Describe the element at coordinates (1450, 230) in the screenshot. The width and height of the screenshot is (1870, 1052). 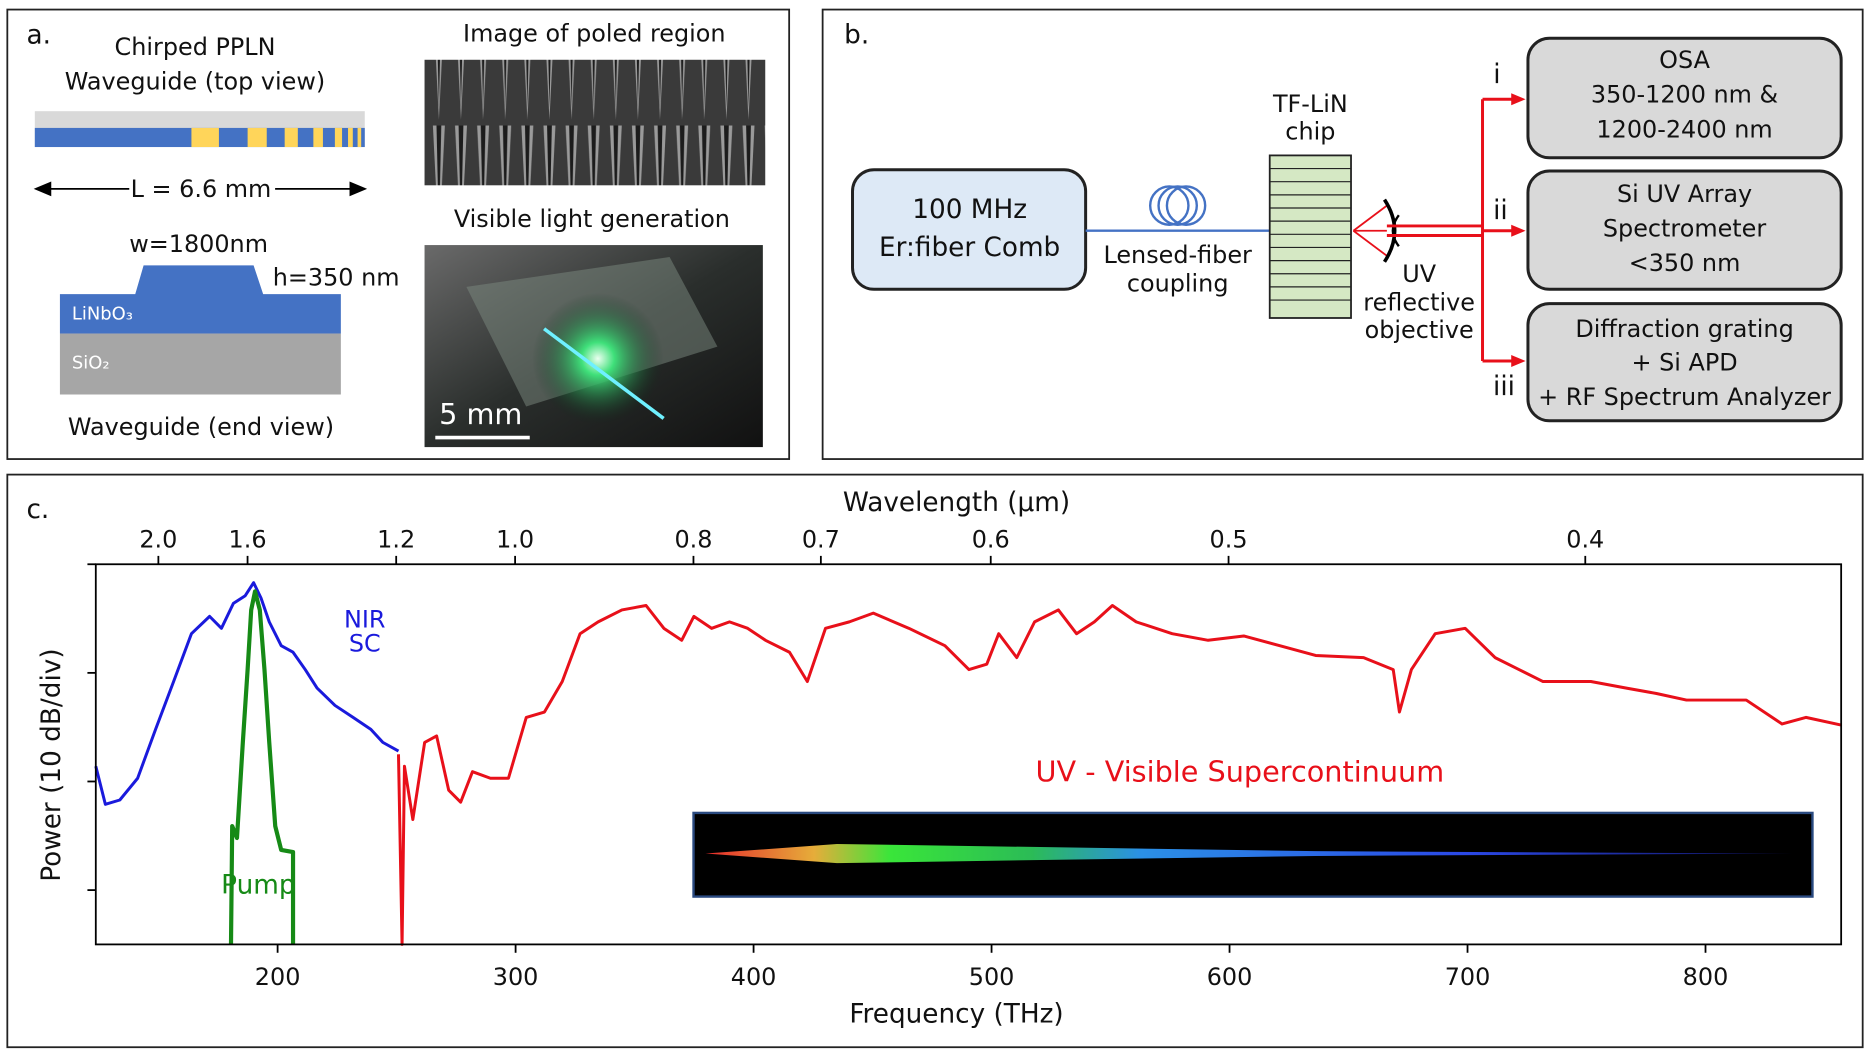
I see `output-beam` at that location.